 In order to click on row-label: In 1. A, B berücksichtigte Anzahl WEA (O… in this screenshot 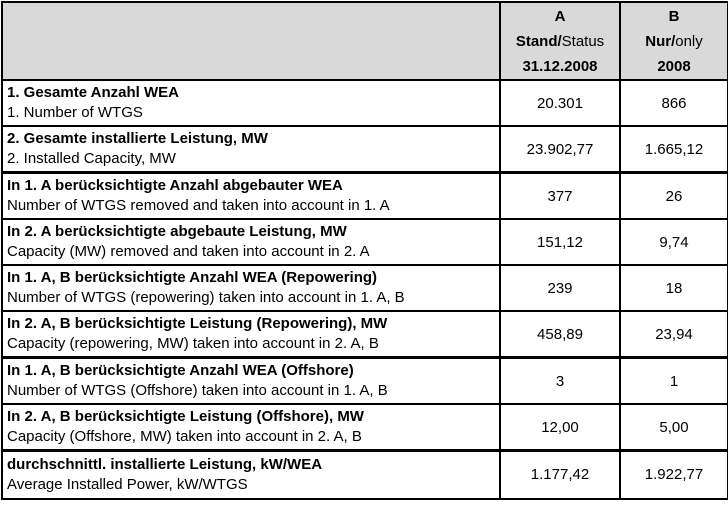, I will do `click(251, 380)`.